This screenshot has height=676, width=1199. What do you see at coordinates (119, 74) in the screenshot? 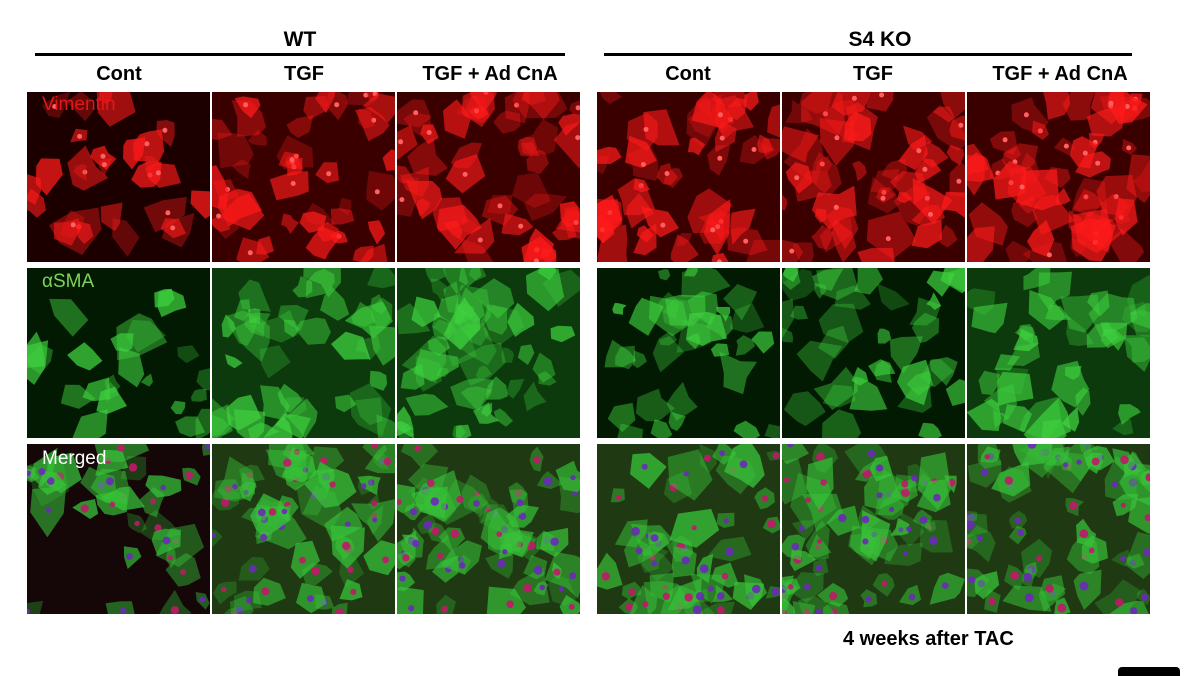
I see `column-label-wt-cont: Cont` at bounding box center [119, 74].